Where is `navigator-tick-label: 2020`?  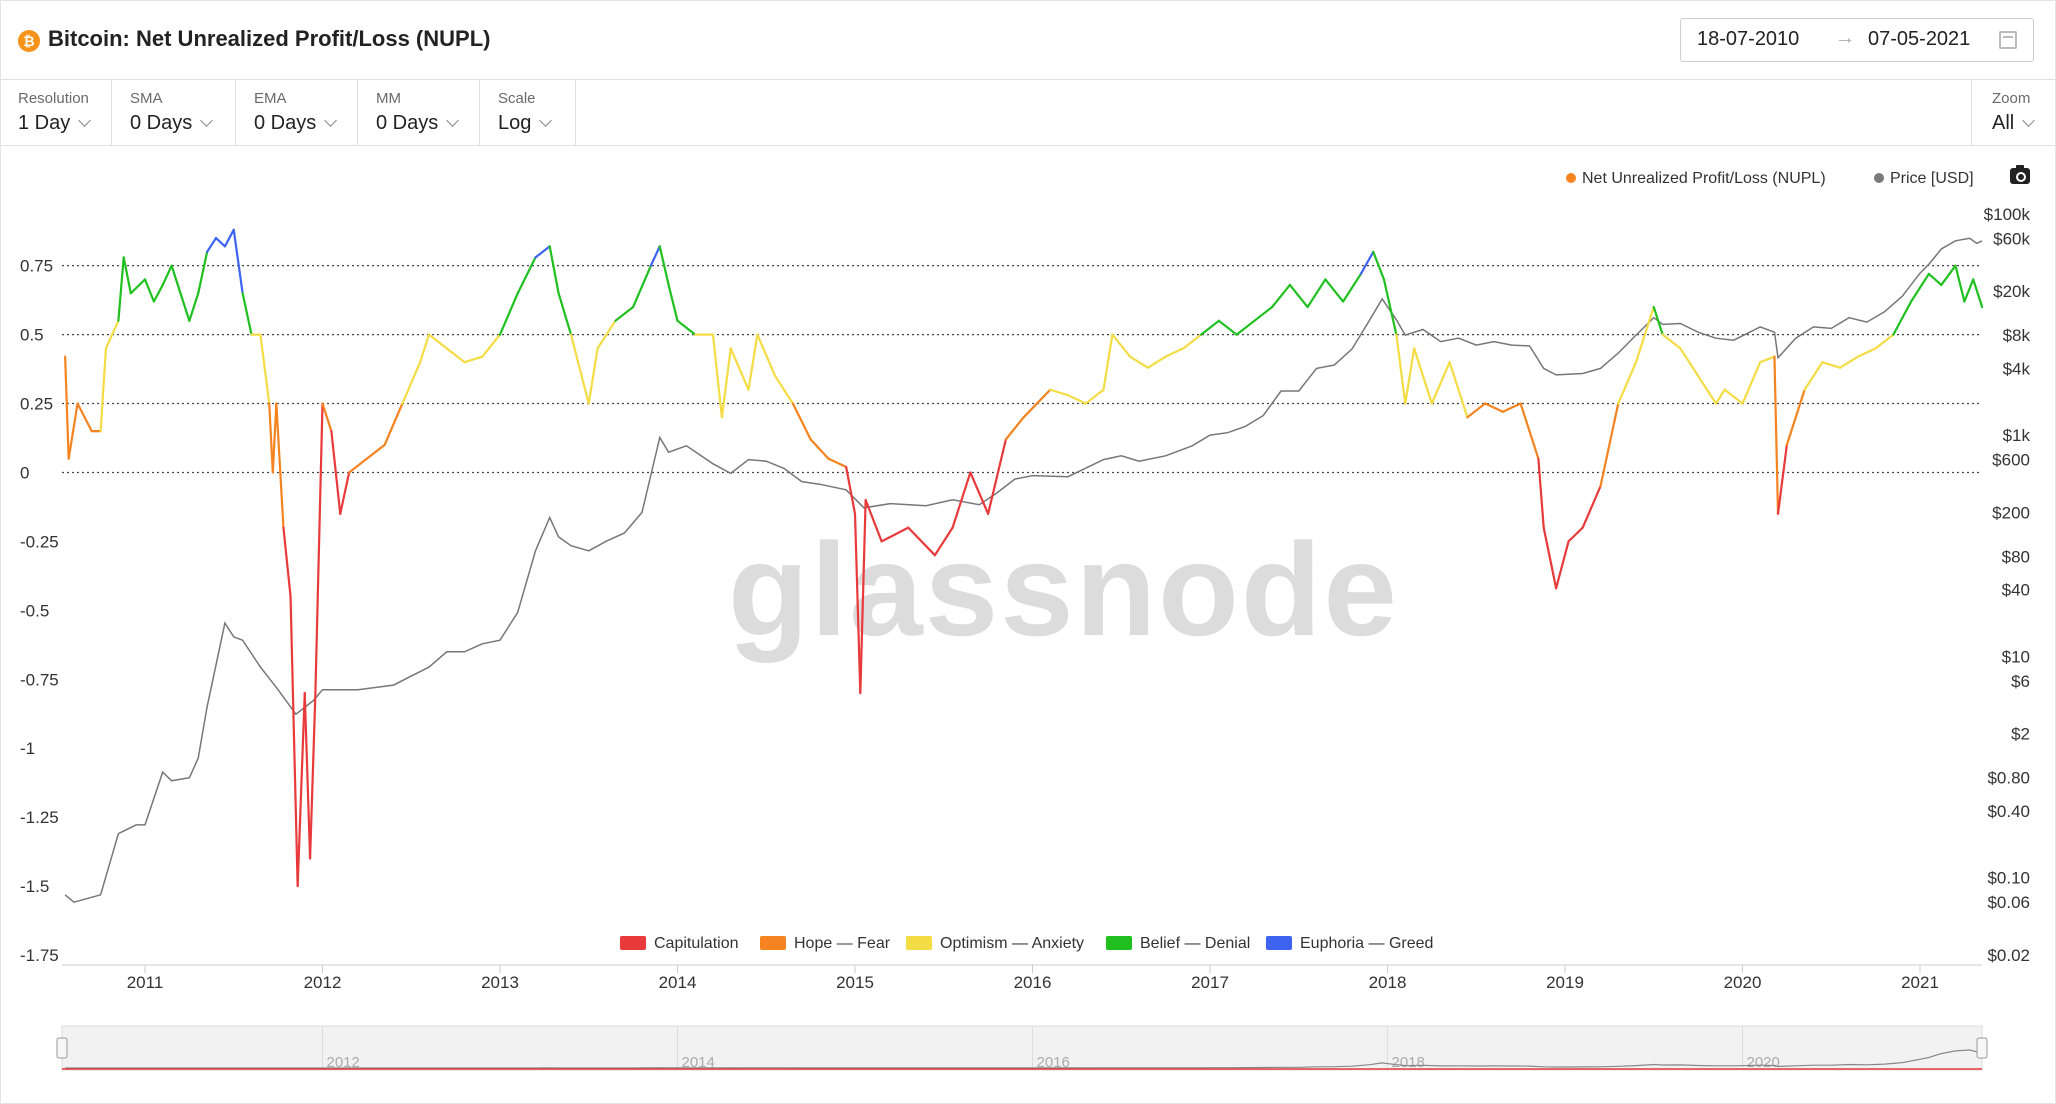
navigator-tick-label: 2020 is located at coordinates (1763, 1062).